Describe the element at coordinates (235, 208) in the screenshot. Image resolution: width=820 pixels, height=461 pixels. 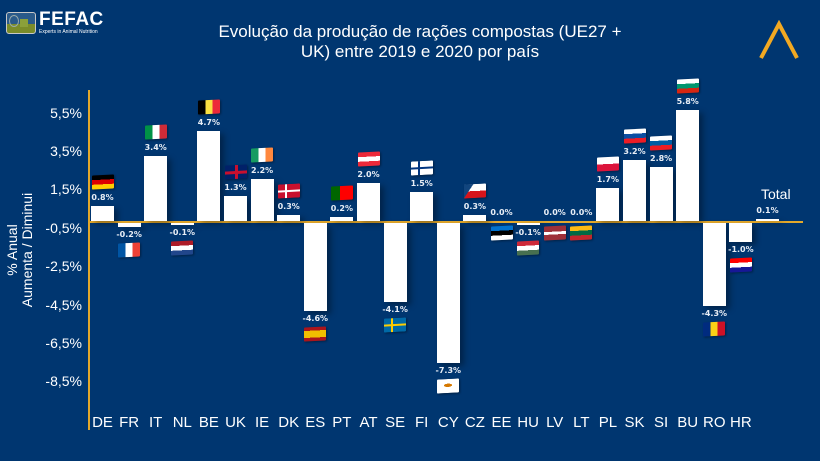
I see `bar-uk` at that location.